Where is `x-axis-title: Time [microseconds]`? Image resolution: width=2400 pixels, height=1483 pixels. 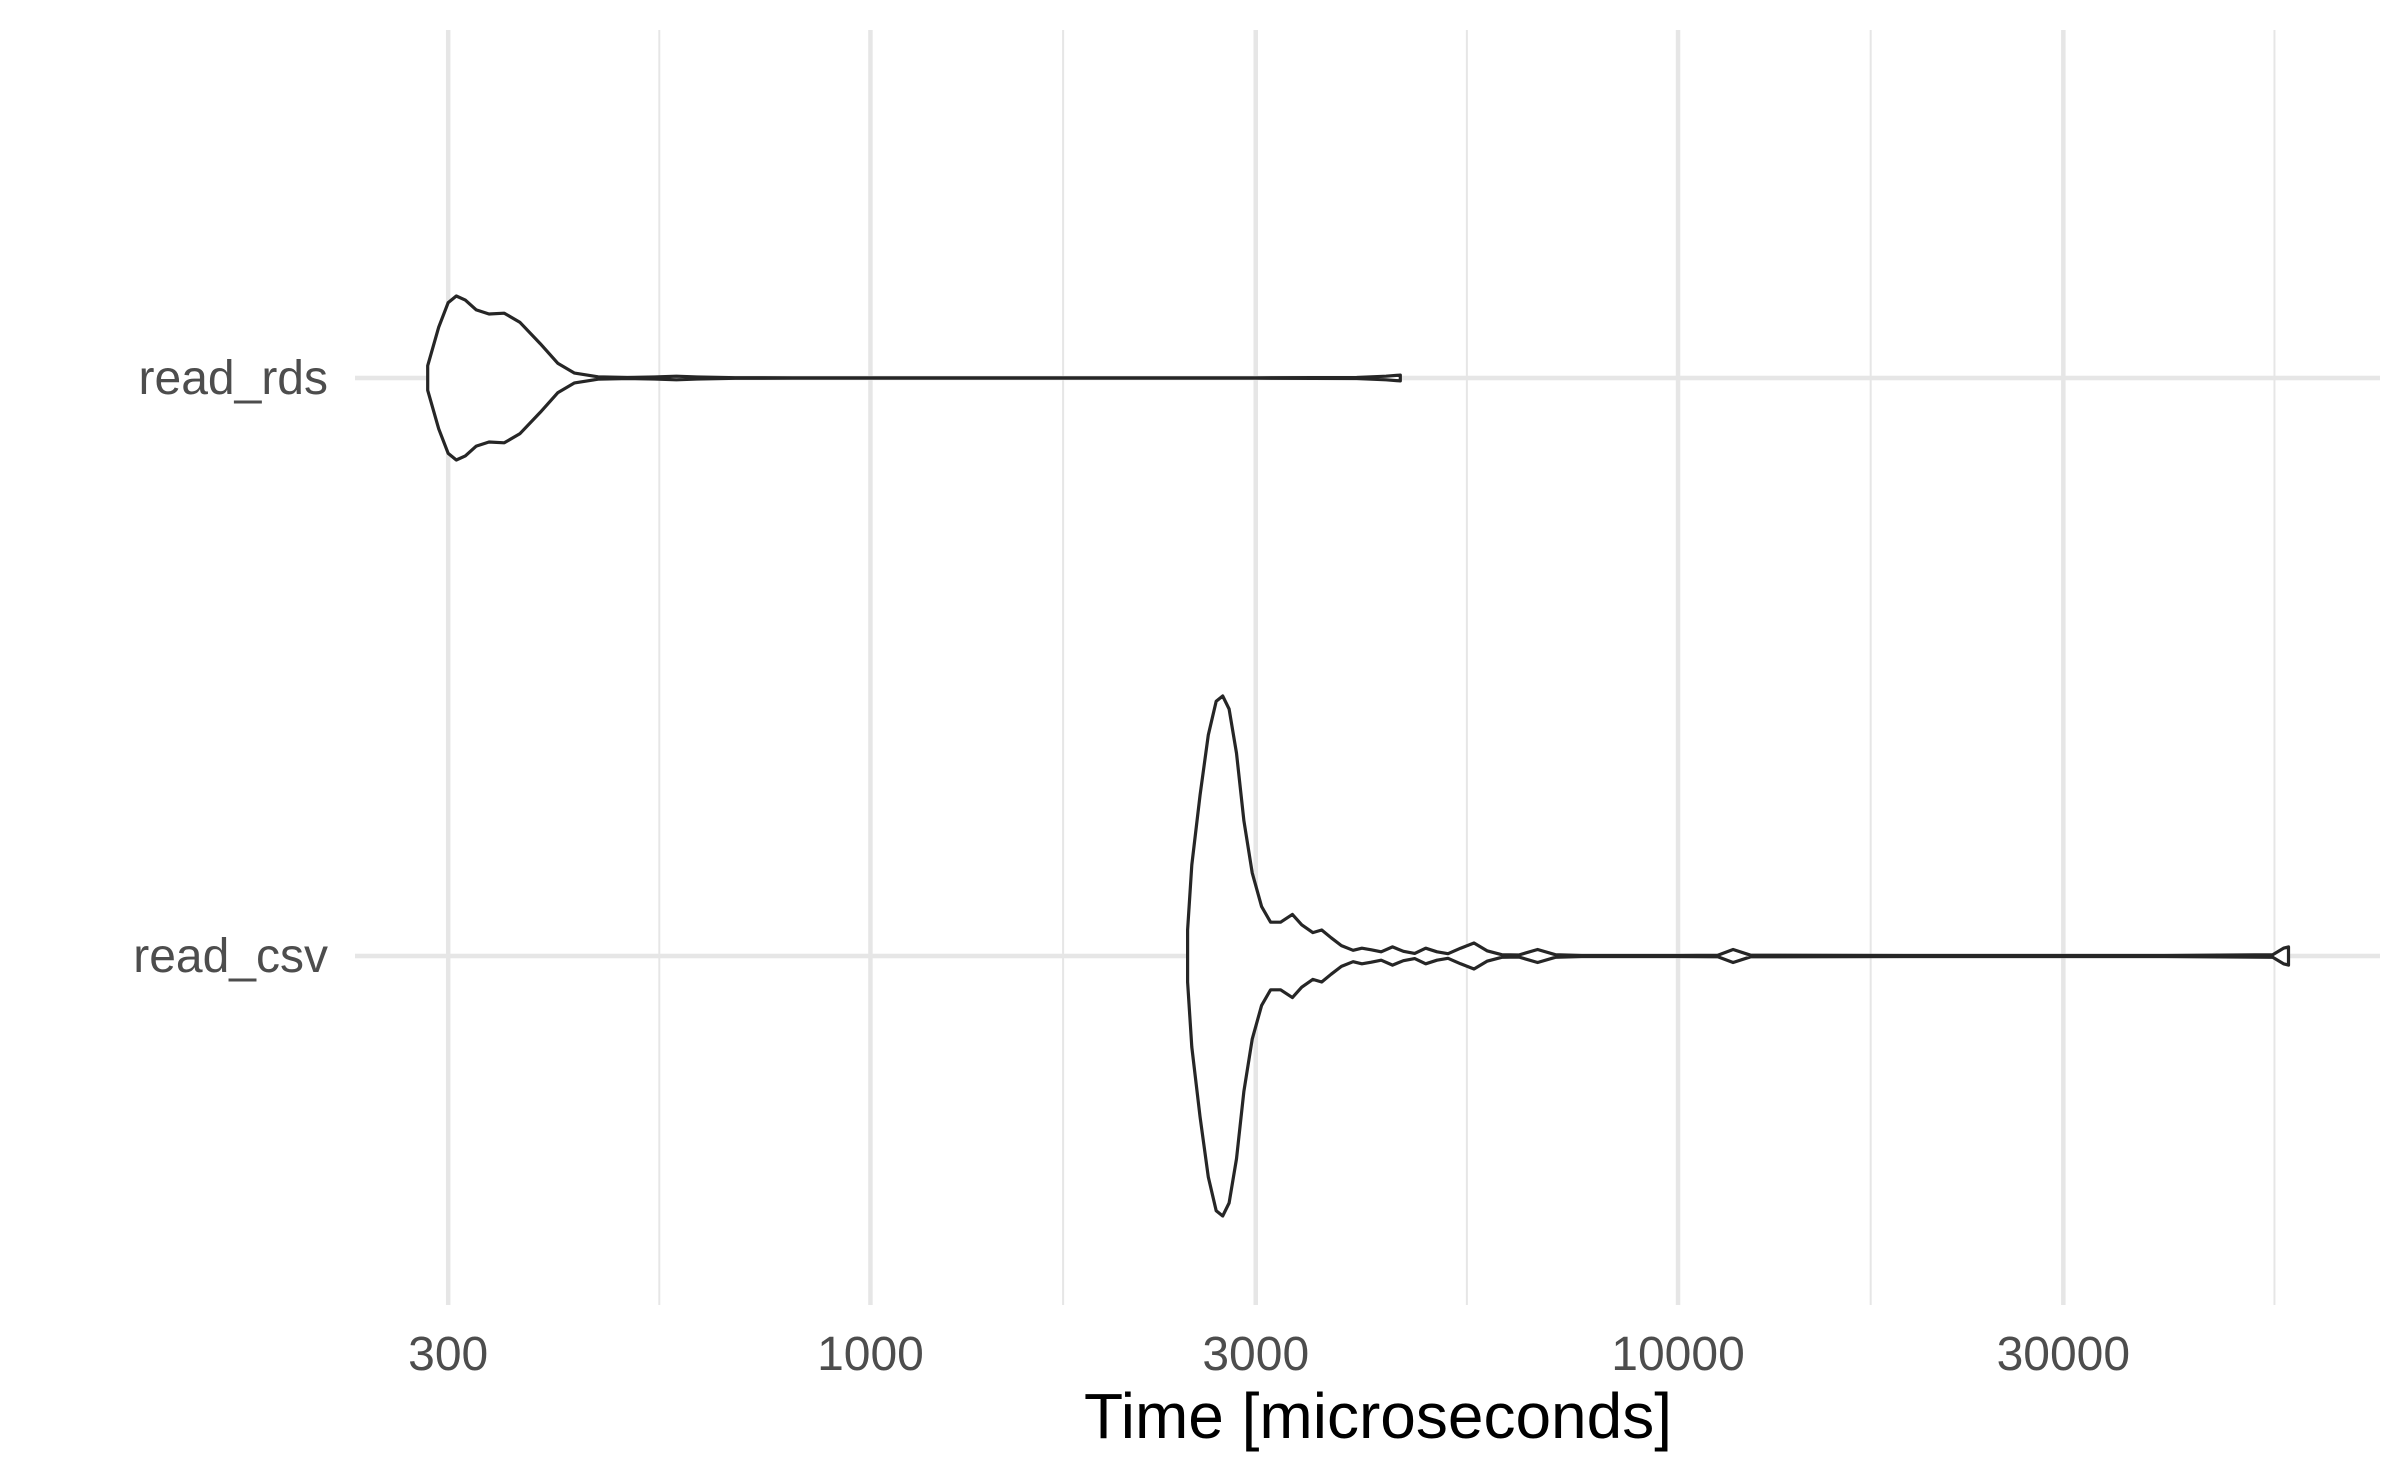
x-axis-title: Time [microseconds] is located at coordinates (1378, 1416).